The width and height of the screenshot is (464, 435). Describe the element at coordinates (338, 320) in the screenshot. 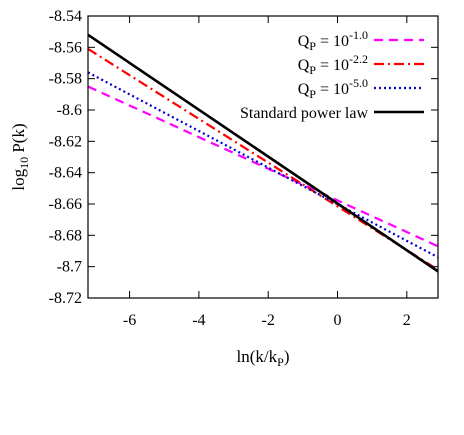

I see `x-tick-label: 0` at that location.